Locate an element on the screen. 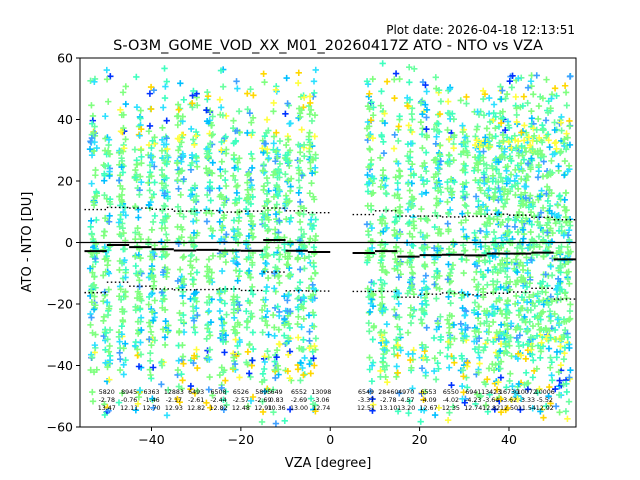  stat-mean: -4.02 is located at coordinates (451, 400).